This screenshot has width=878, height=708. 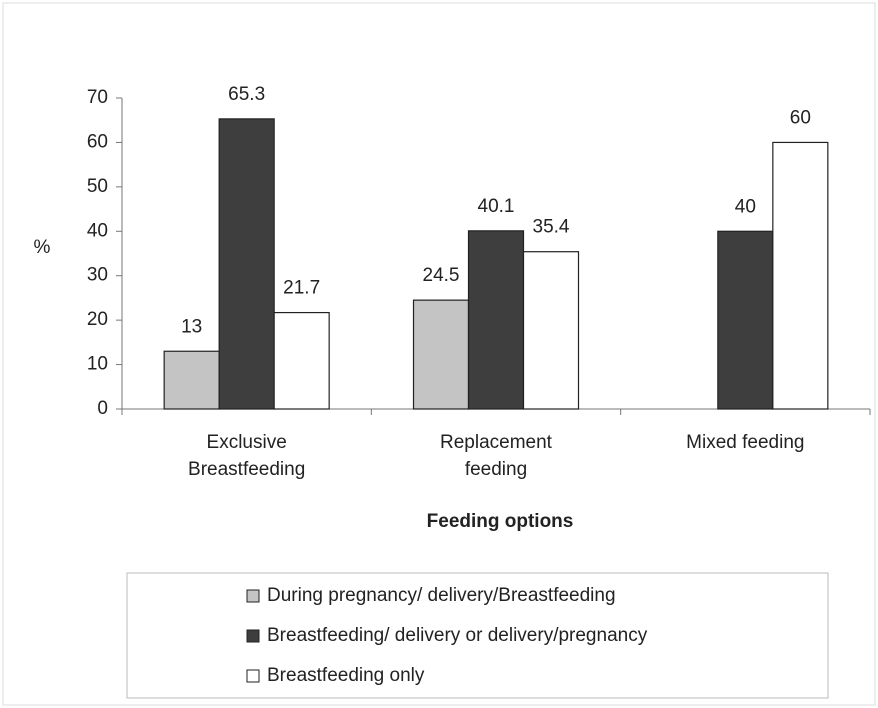 I want to click on legend-box, so click(x=477, y=635).